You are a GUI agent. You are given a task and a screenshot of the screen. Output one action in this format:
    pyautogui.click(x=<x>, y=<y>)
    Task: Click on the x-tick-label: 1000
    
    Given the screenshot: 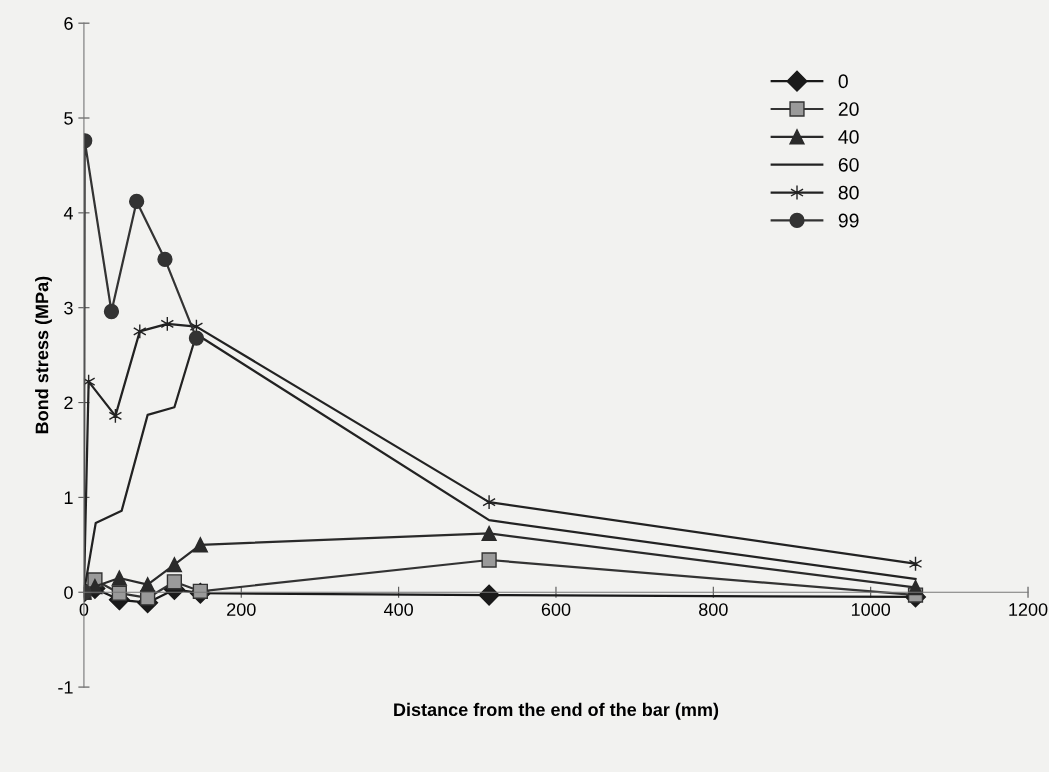 What is the action you would take?
    pyautogui.click(x=871, y=609)
    